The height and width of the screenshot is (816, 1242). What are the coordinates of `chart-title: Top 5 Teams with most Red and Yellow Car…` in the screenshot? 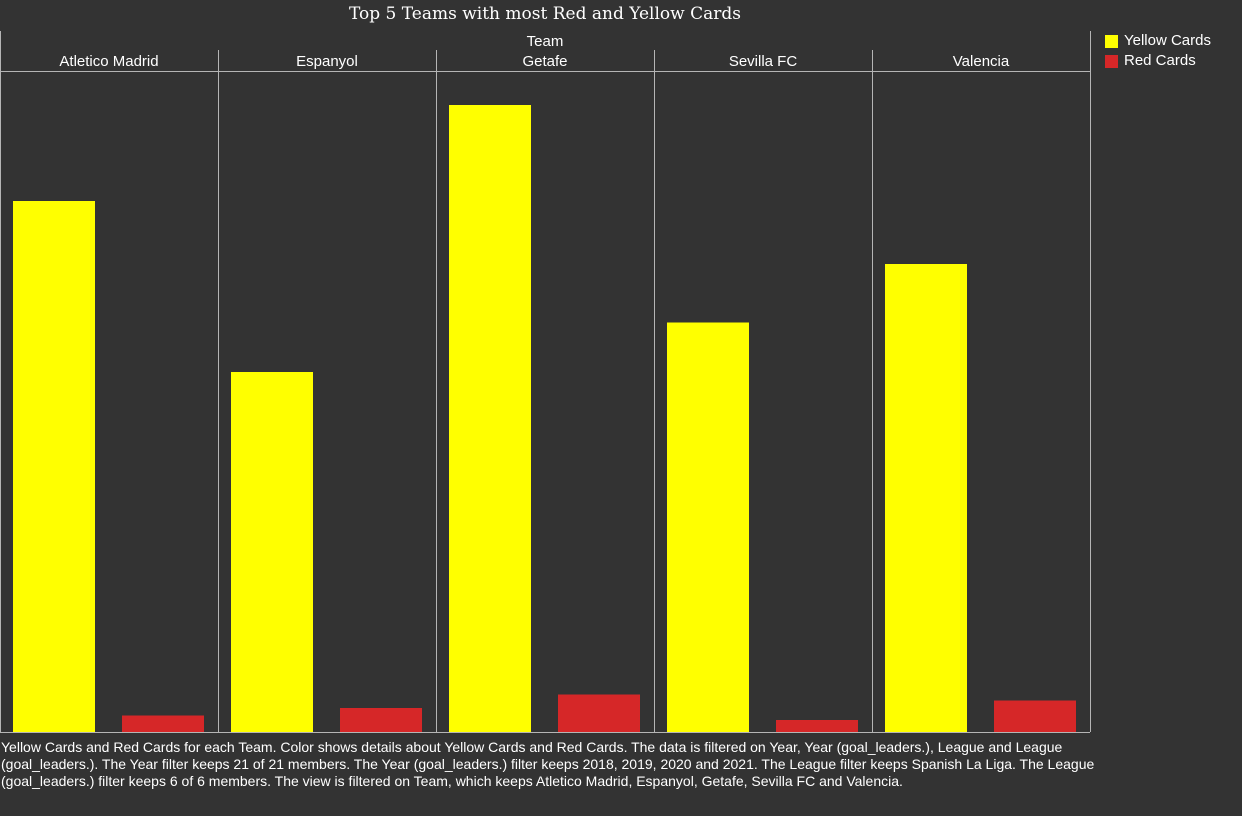 It's located at (545, 14).